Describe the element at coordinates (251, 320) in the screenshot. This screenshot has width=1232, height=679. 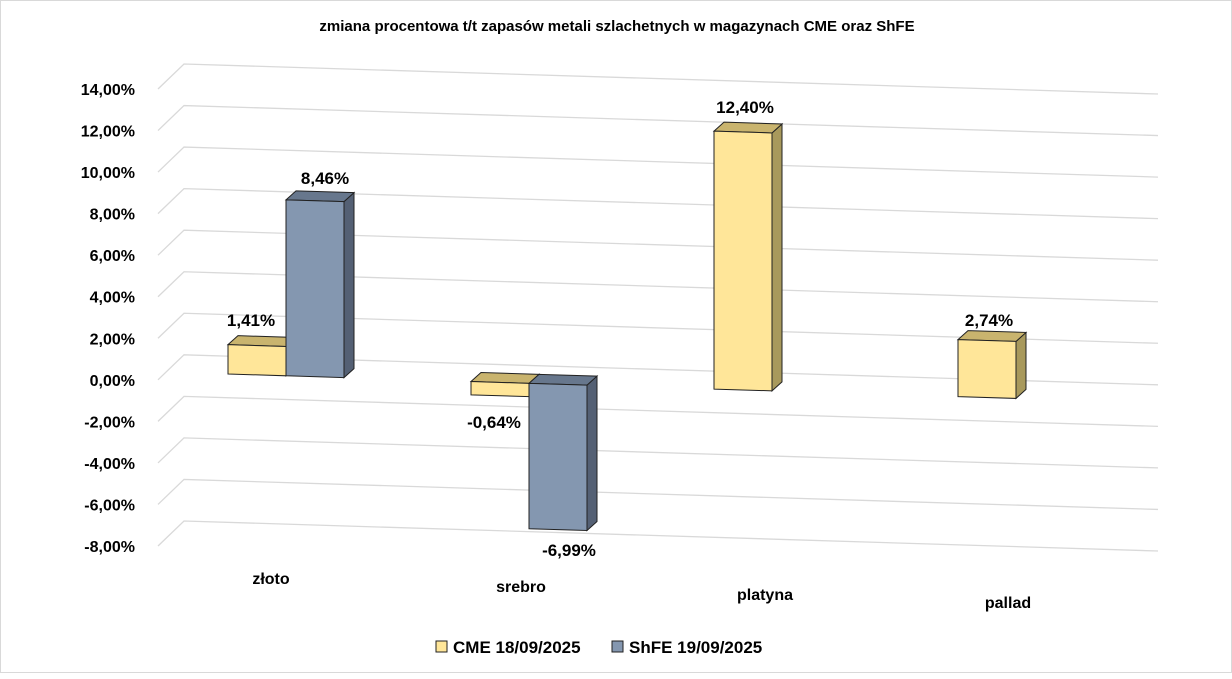
I see `data-label: 1,41%` at that location.